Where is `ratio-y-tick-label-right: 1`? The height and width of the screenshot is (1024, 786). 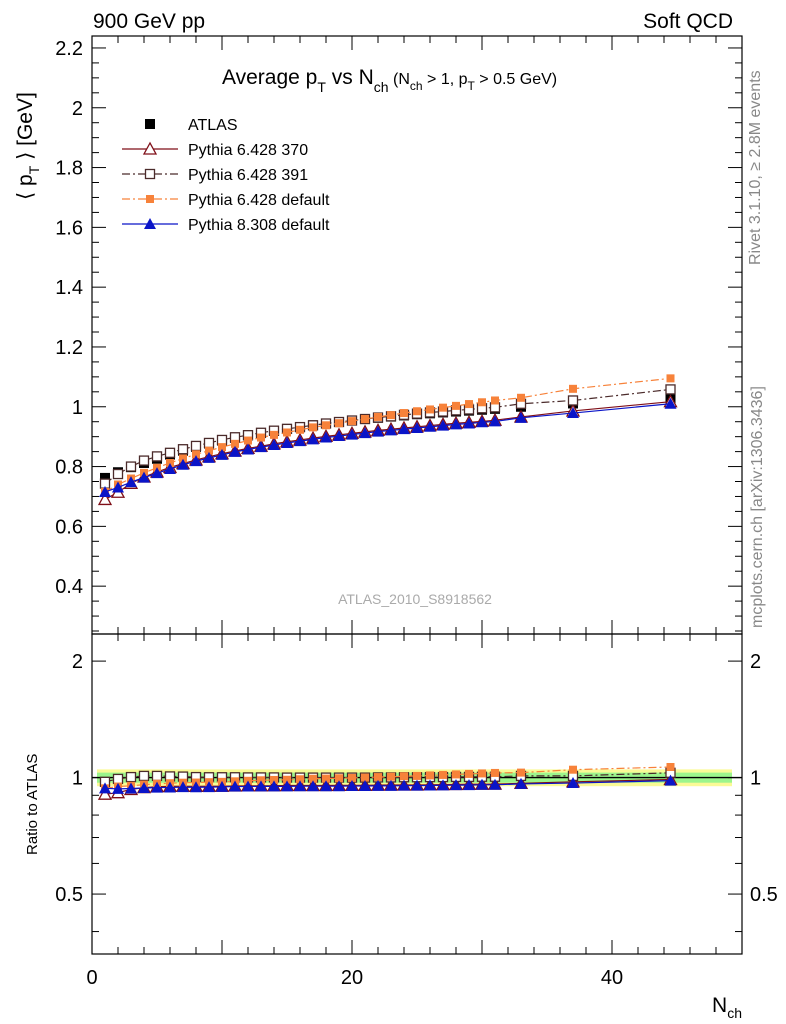
ratio-y-tick-label-right: 1 is located at coordinates (755, 779).